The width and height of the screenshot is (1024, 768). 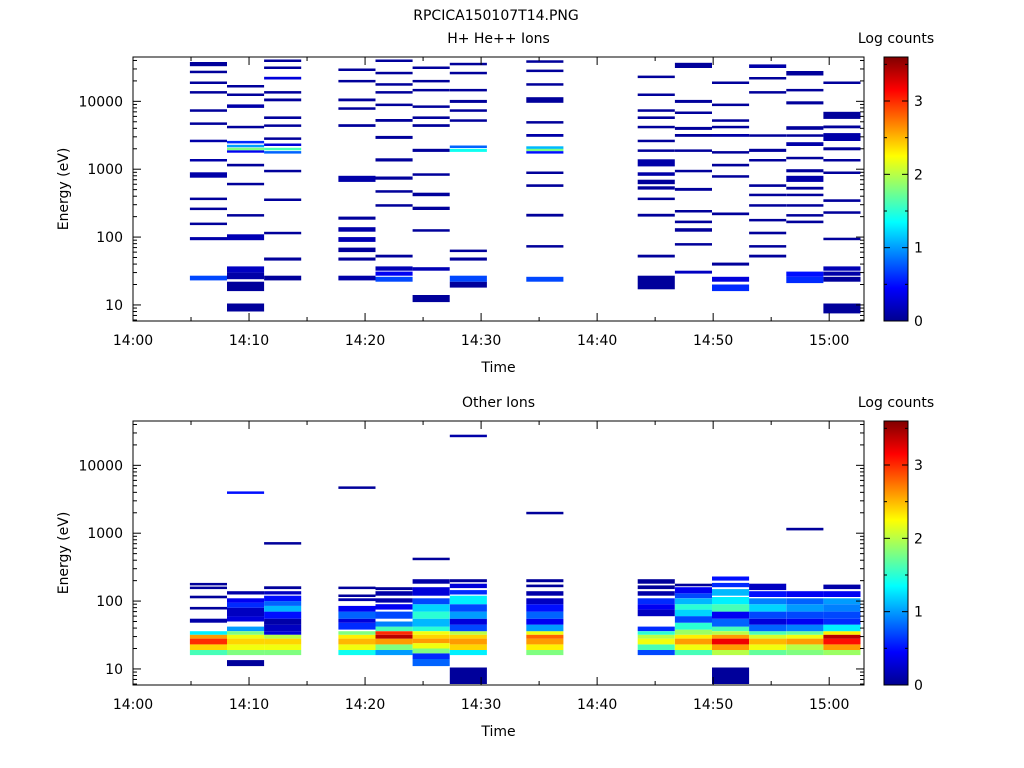 What do you see at coordinates (918, 613) in the screenshot?
I see `colorbar-tick-label: 1` at bounding box center [918, 613].